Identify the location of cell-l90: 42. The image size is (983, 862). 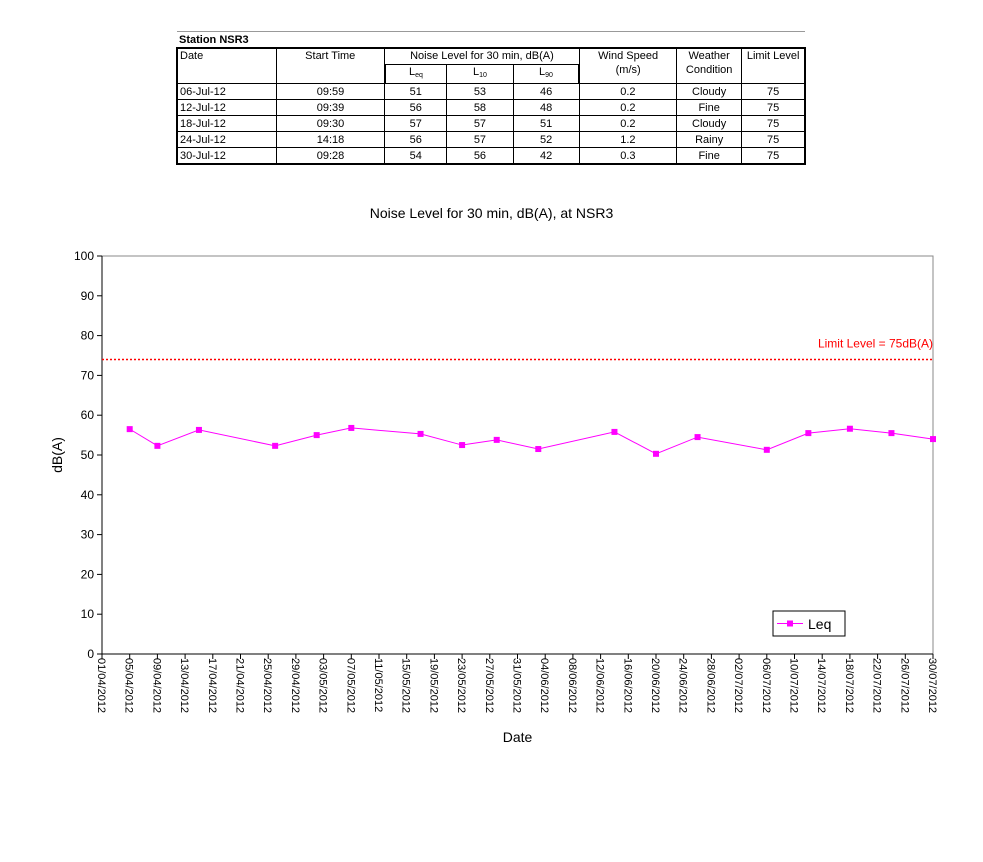
(546, 156).